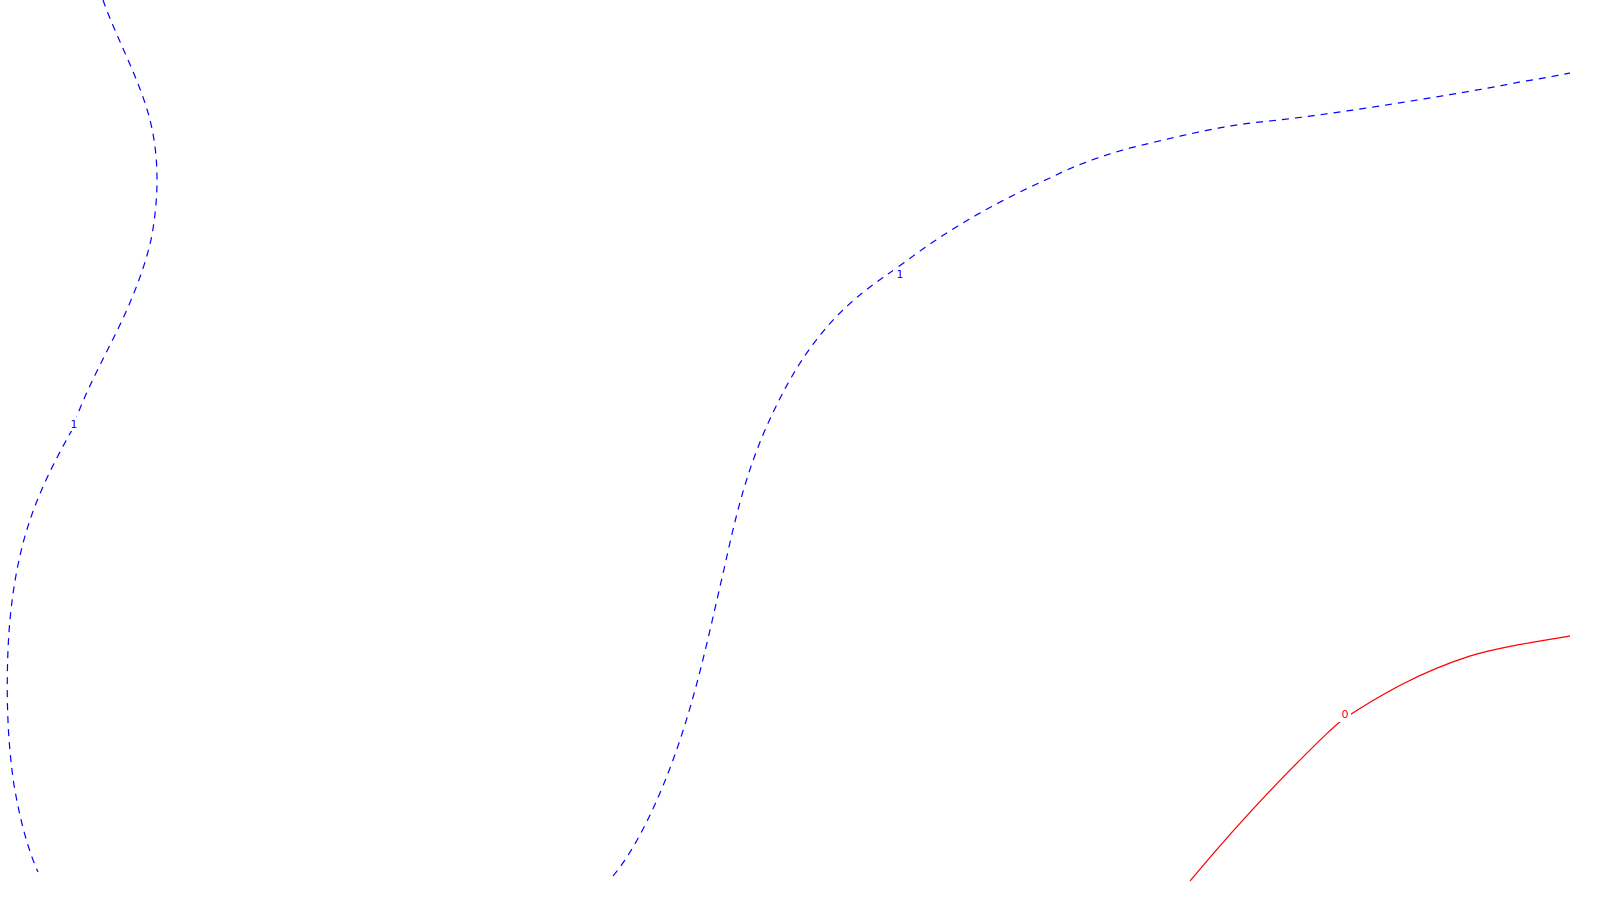 Image resolution: width=1600 pixels, height=900 pixels. I want to click on contour-label-0: 0, so click(1344, 715).